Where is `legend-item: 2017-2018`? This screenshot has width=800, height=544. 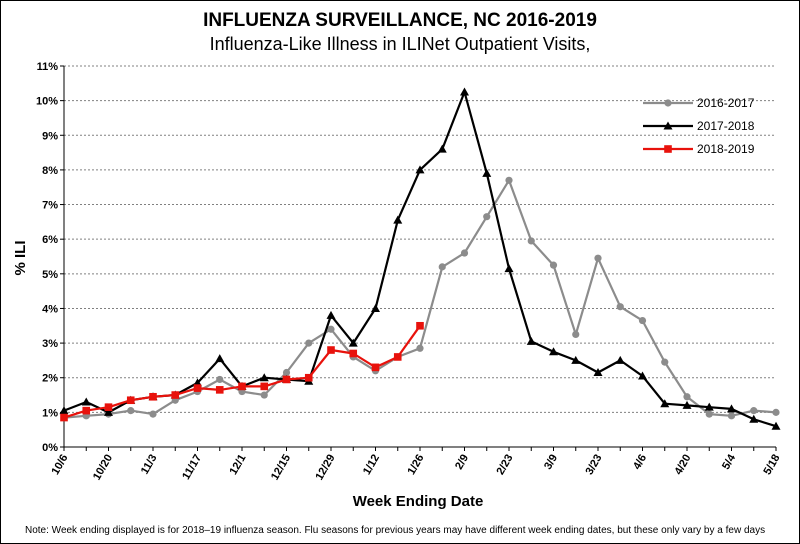 legend-item: 2017-2018 is located at coordinates (699, 126).